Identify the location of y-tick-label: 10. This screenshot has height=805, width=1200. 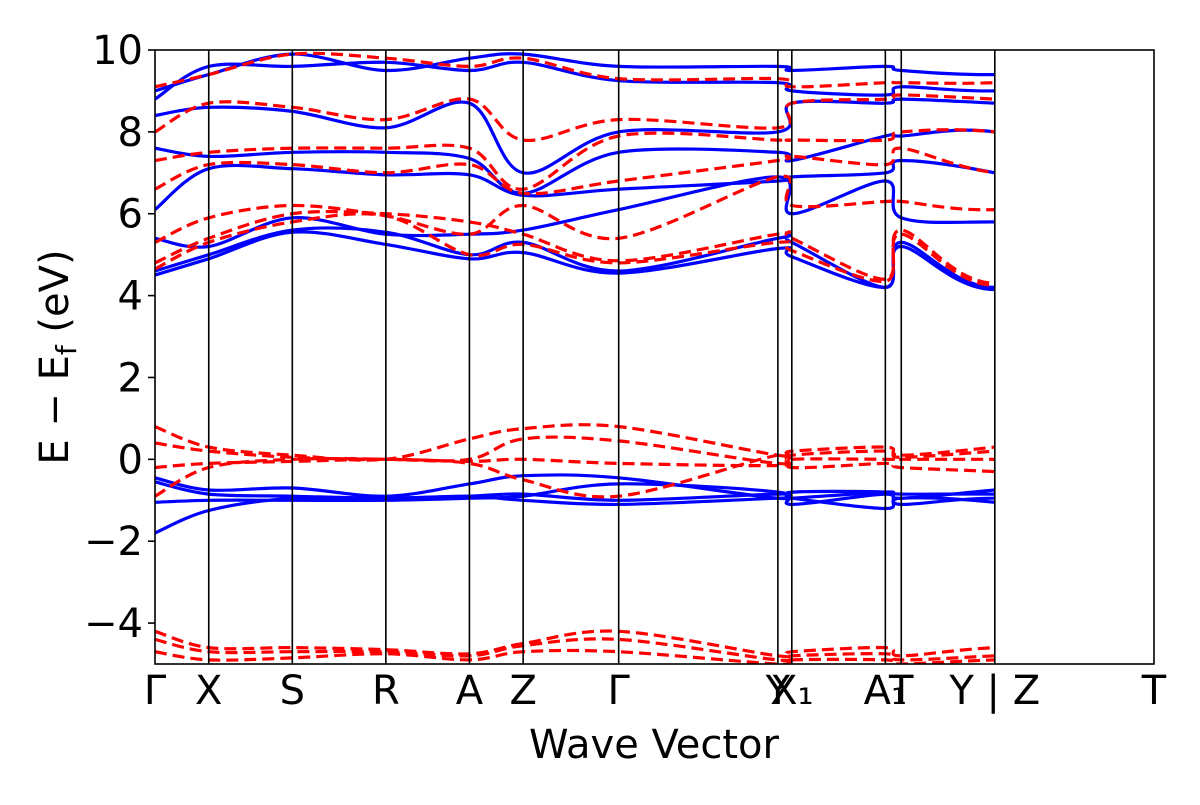
(117, 51).